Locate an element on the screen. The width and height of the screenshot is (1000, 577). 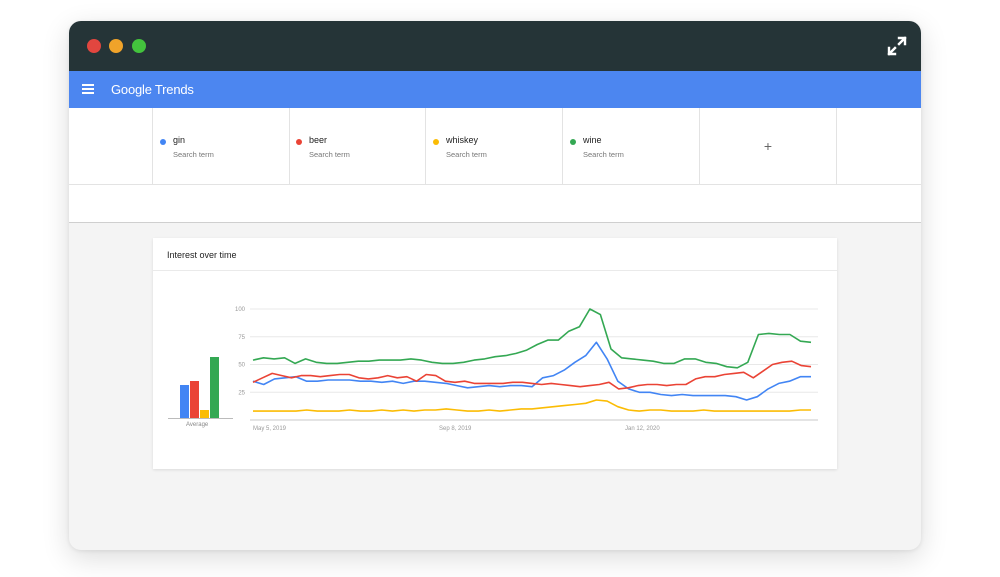
search-term-gin: gin Search term is located at coordinates (221, 146).